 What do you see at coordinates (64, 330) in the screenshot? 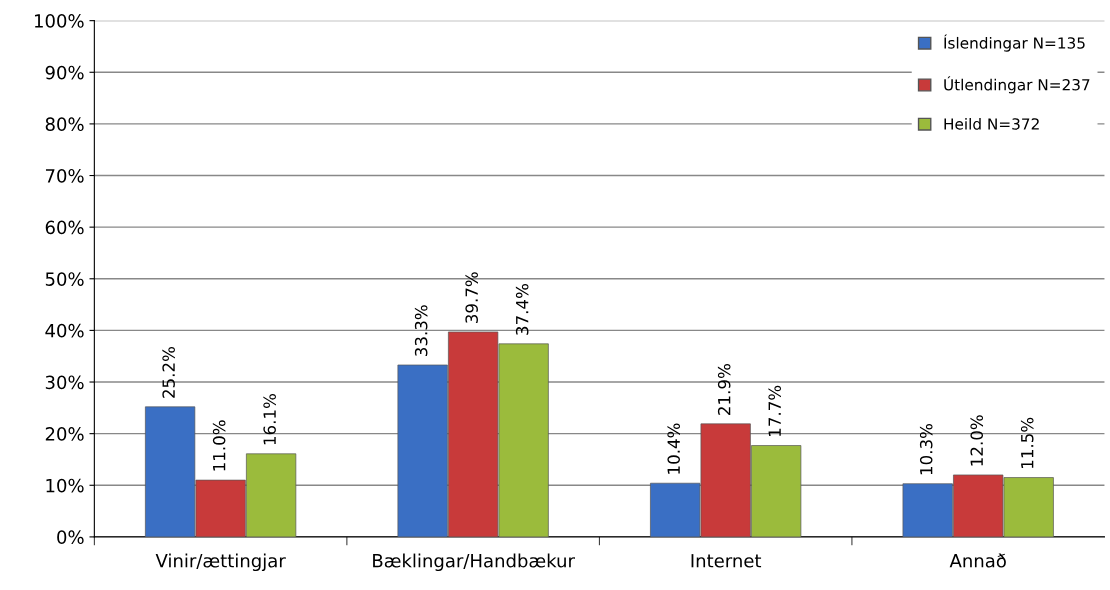
I see `y-tick-label: 40%` at bounding box center [64, 330].